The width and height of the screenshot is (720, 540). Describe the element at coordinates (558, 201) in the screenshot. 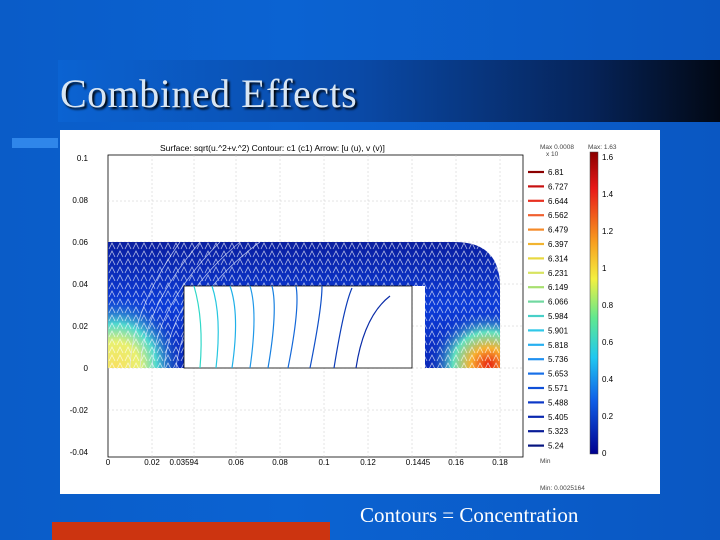

I see `legend-level-label: 6.644` at that location.